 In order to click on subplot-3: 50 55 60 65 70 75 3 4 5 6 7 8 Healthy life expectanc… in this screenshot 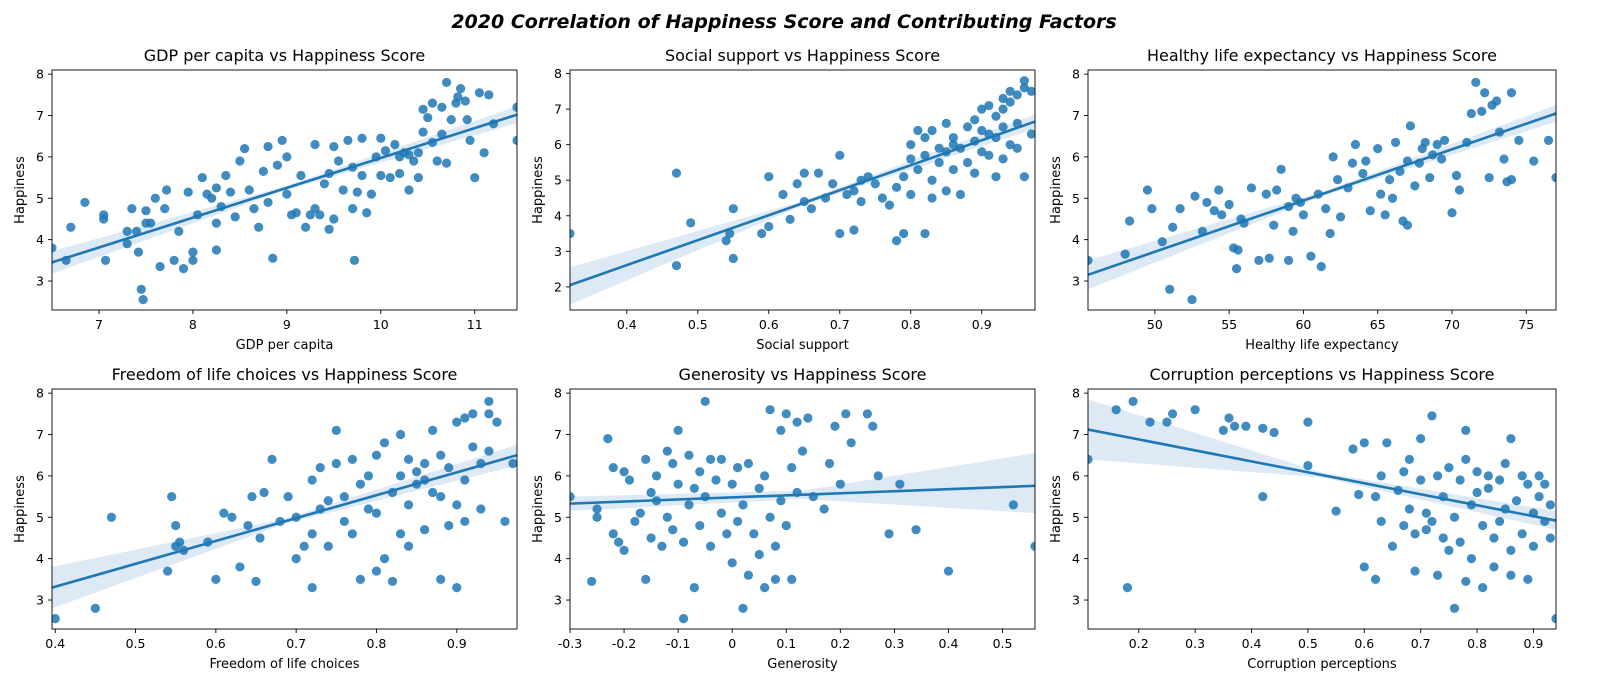, I will do `click(1303, 199)`.